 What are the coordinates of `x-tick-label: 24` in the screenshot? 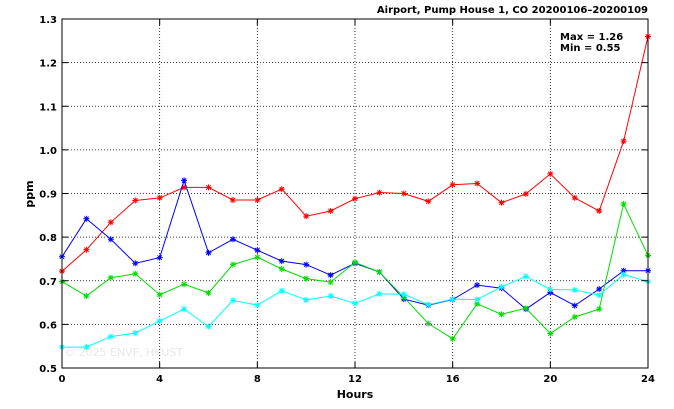 It's located at (648, 379).